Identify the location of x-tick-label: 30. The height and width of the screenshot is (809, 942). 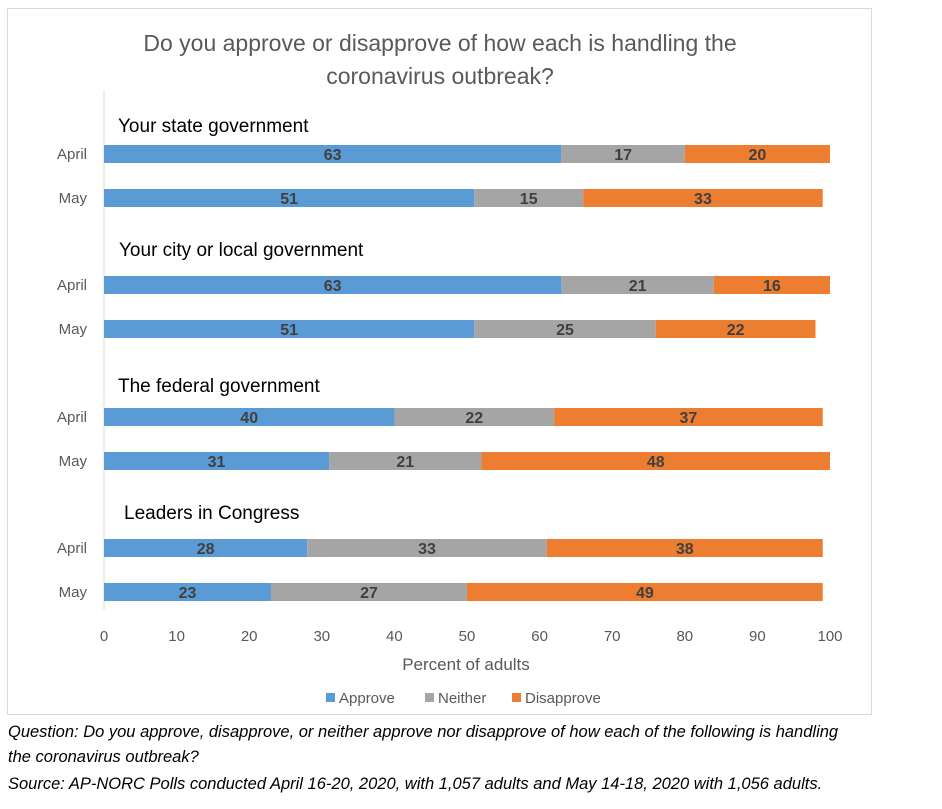
(321, 636).